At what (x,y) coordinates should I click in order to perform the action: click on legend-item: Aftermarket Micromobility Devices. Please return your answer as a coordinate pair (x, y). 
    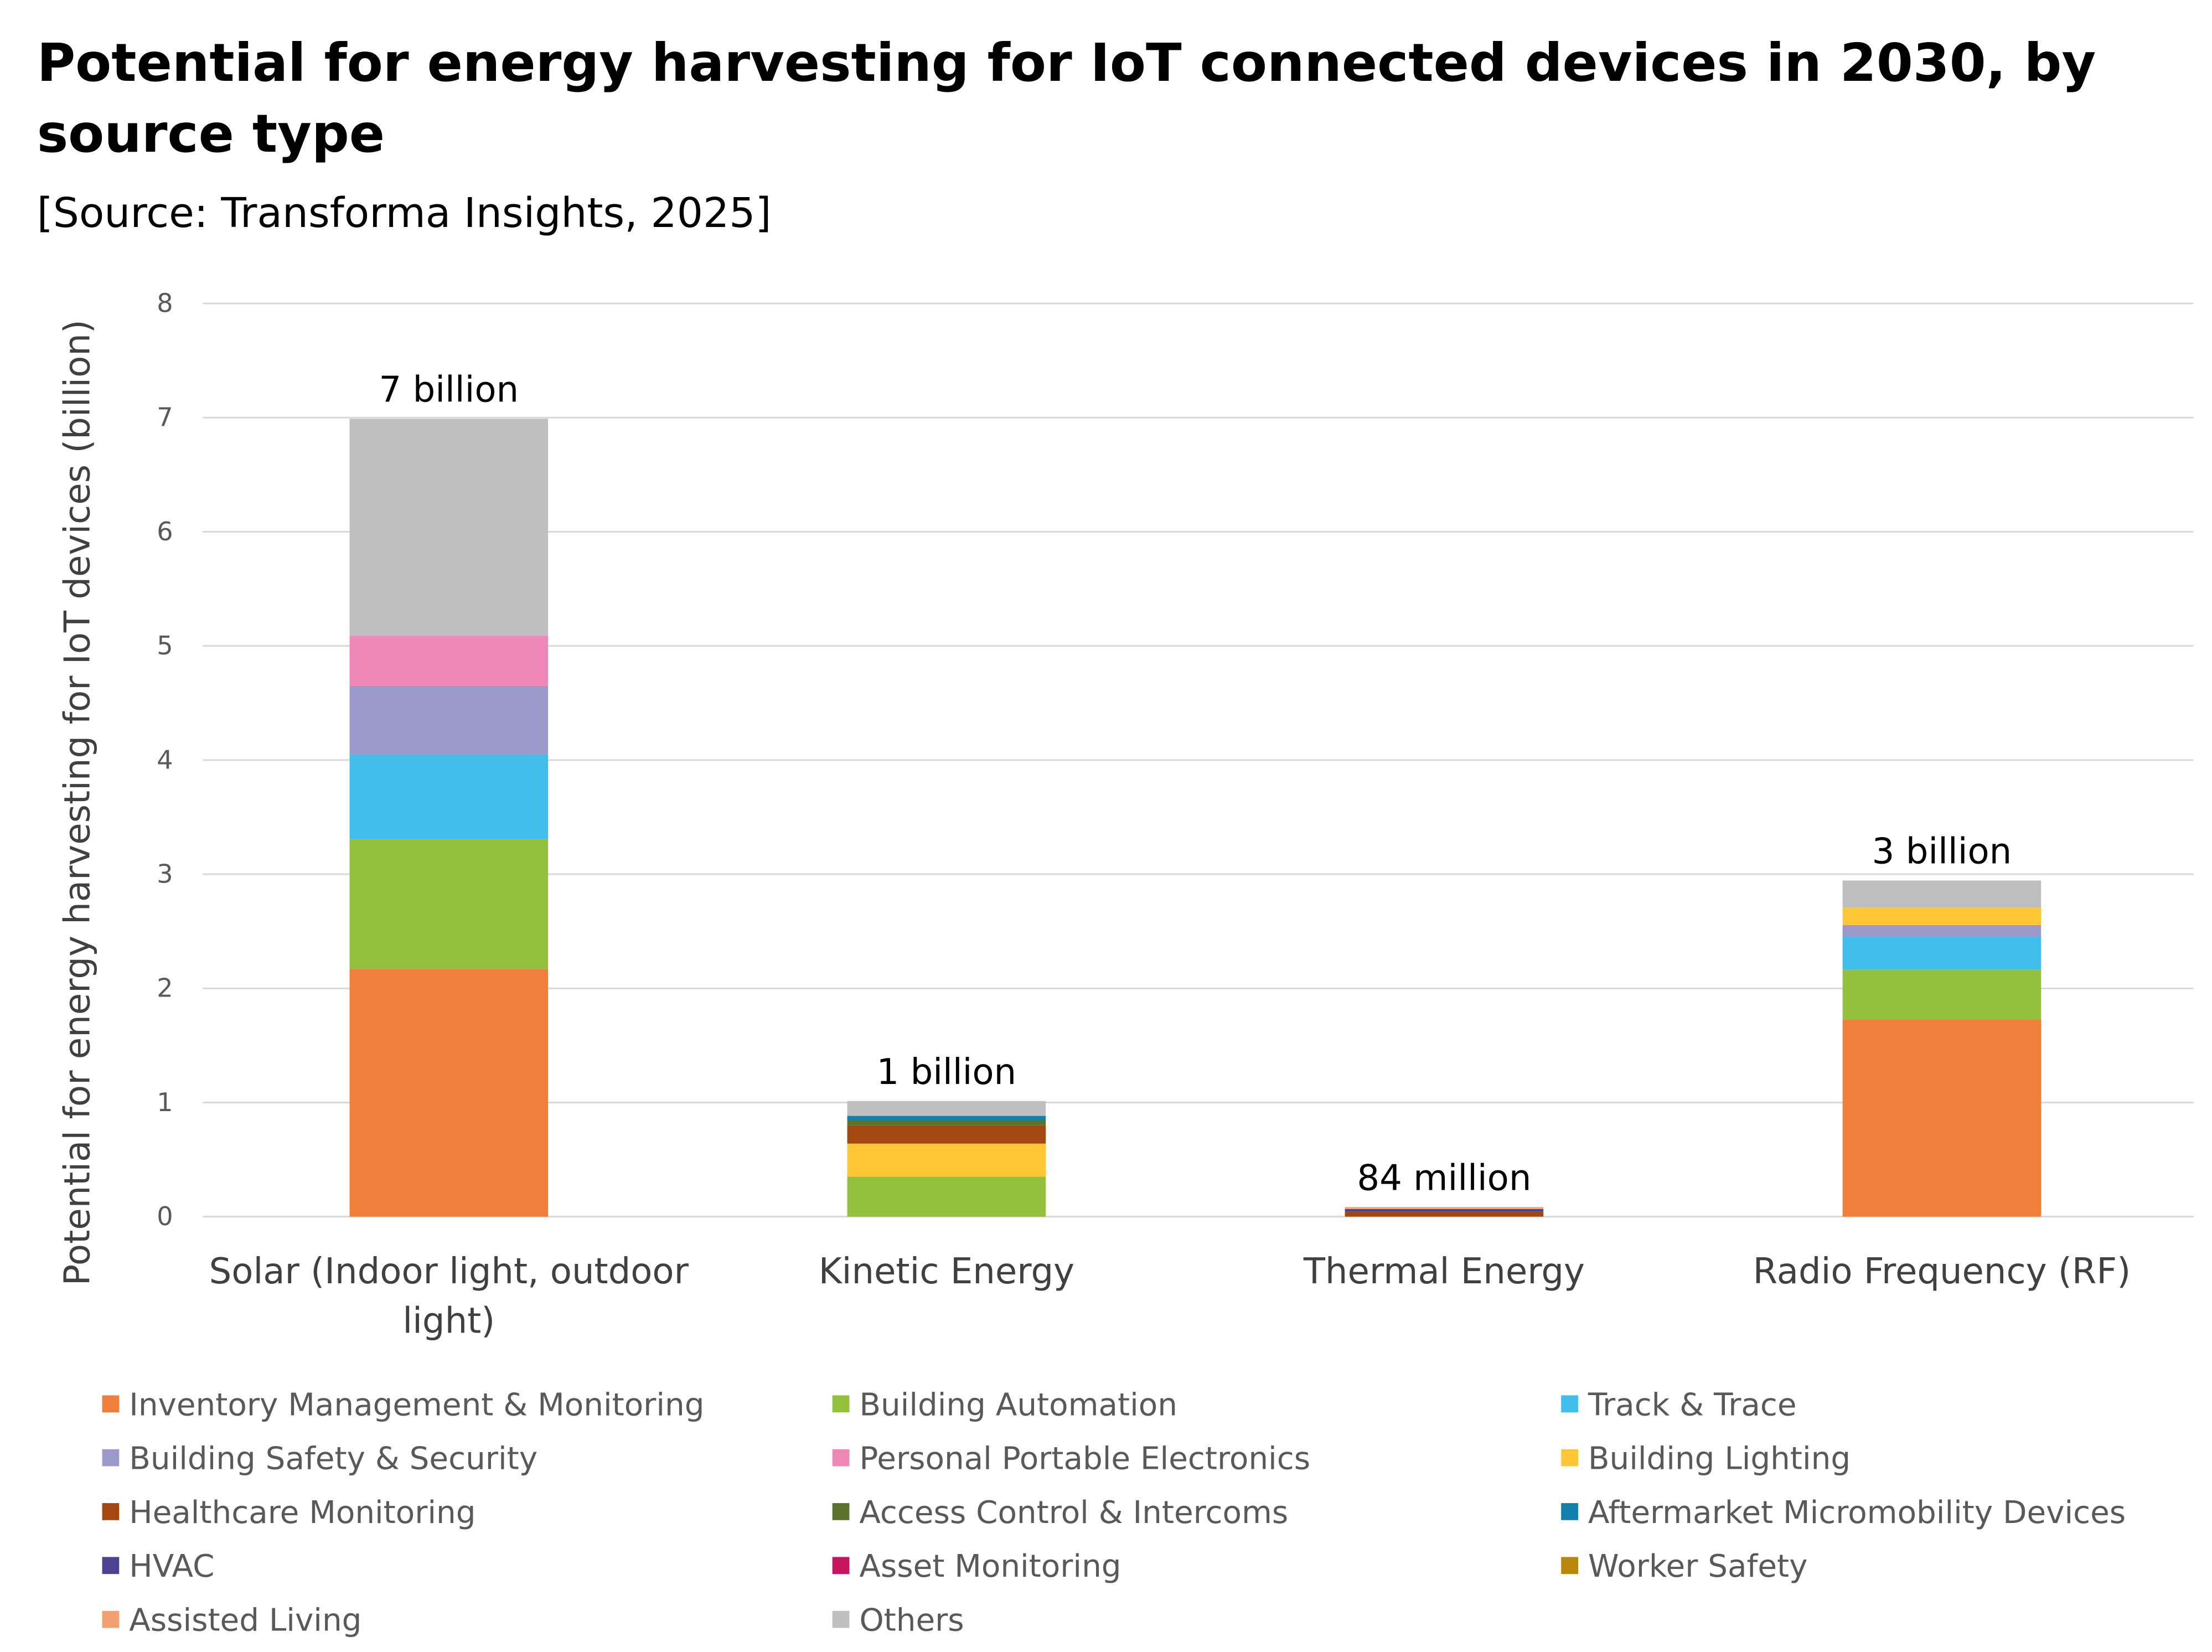
    Looking at the image, I should click on (1843, 1513).